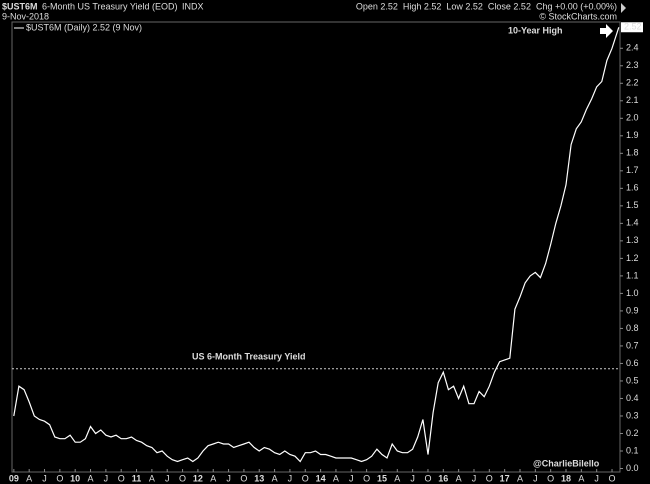  Describe the element at coordinates (632, 223) in the screenshot. I see `y-tick-label: 1.4` at that location.